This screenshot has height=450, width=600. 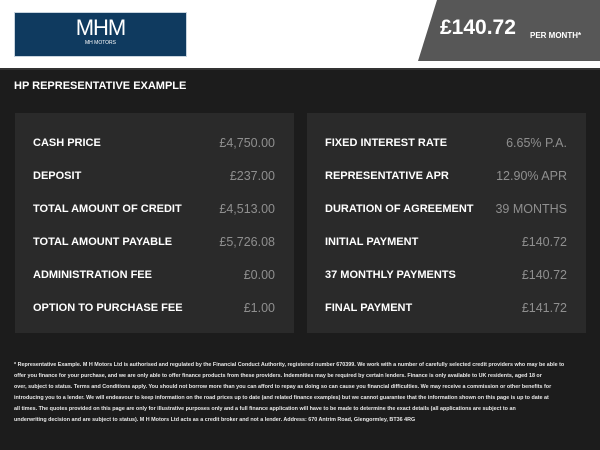 What do you see at coordinates (478, 27) in the screenshot?
I see `monthly-price: £140.72` at bounding box center [478, 27].